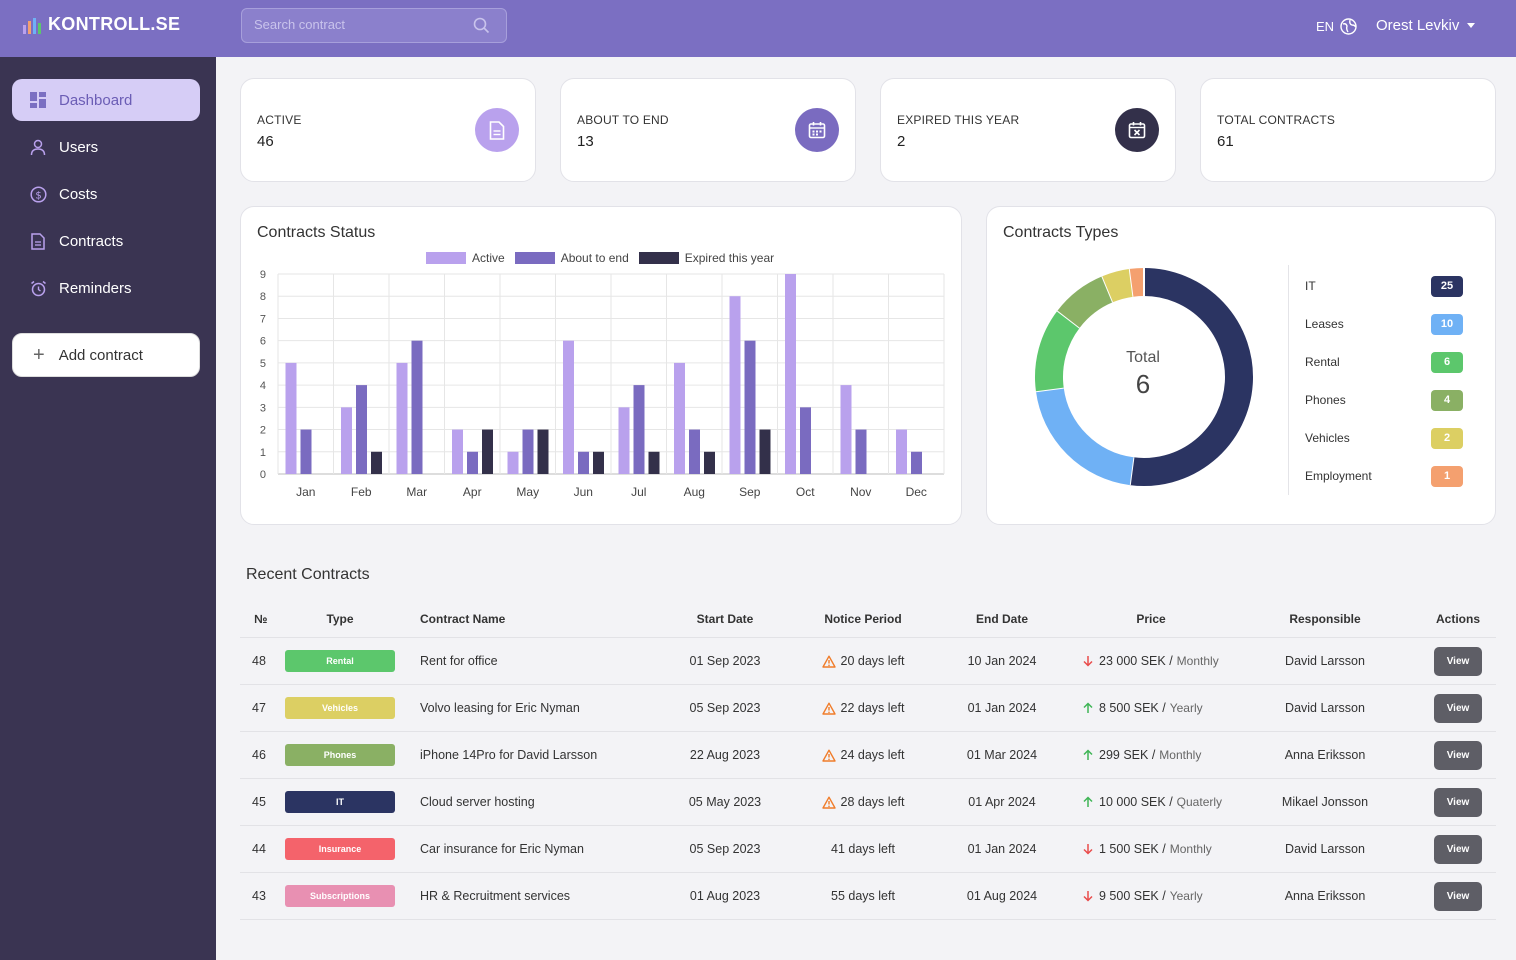  I want to click on cell-actions: View, so click(1458, 661).